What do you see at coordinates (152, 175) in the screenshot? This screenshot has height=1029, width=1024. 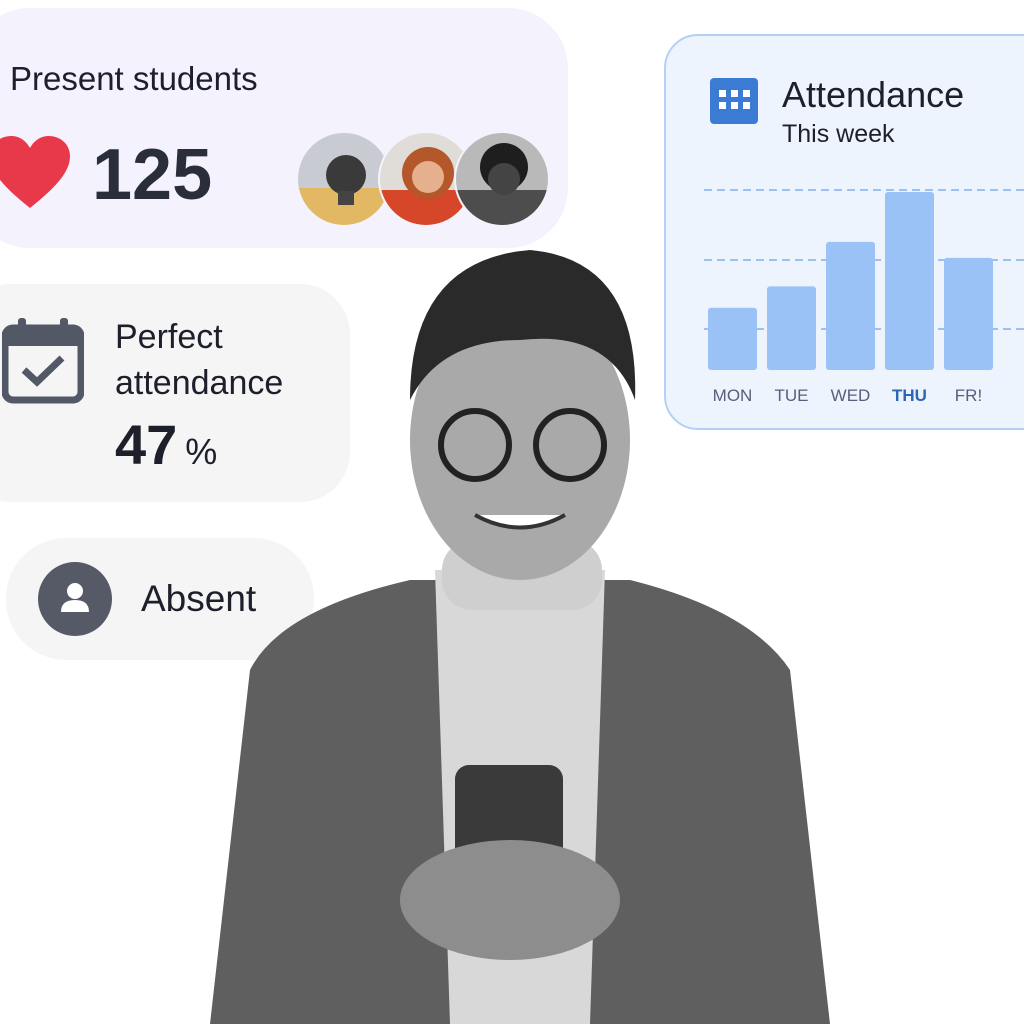 I see `present-count: 125` at bounding box center [152, 175].